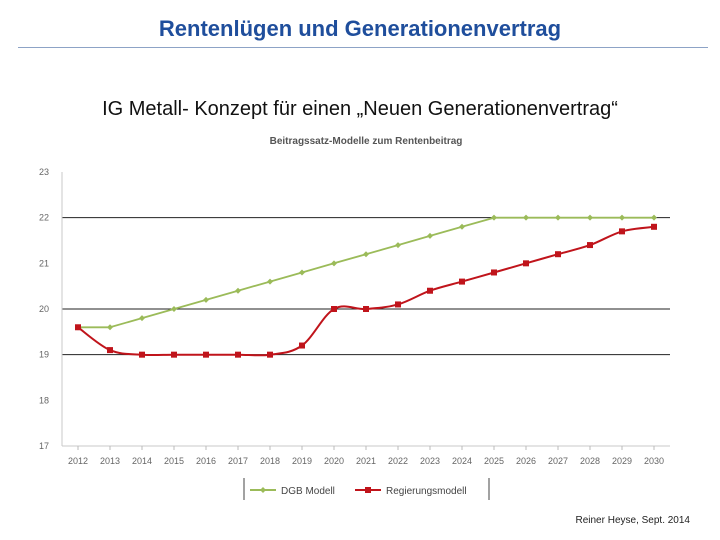  Describe the element at coordinates (558, 461) in the screenshot. I see `x-tick-label: 2027` at that location.